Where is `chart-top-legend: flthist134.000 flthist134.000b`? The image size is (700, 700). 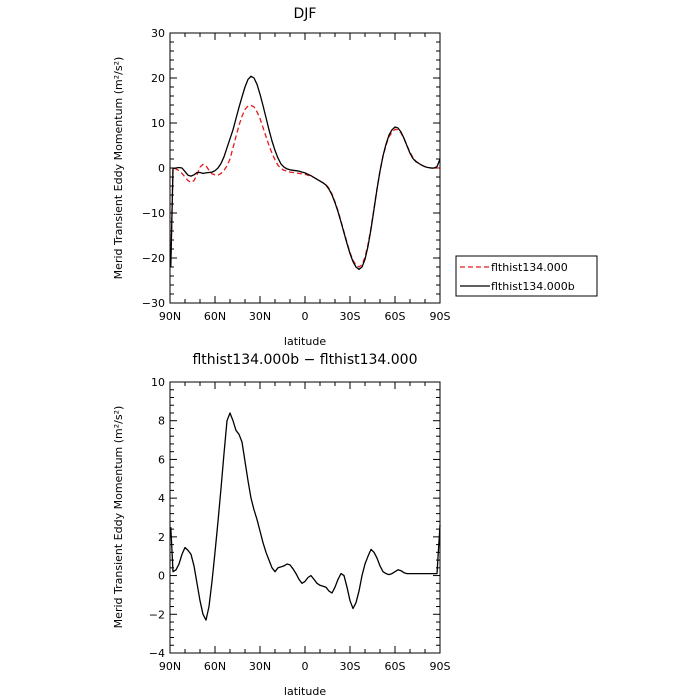 chart-top-legend: flthist134.000 flthist134.000b is located at coordinates (526, 276).